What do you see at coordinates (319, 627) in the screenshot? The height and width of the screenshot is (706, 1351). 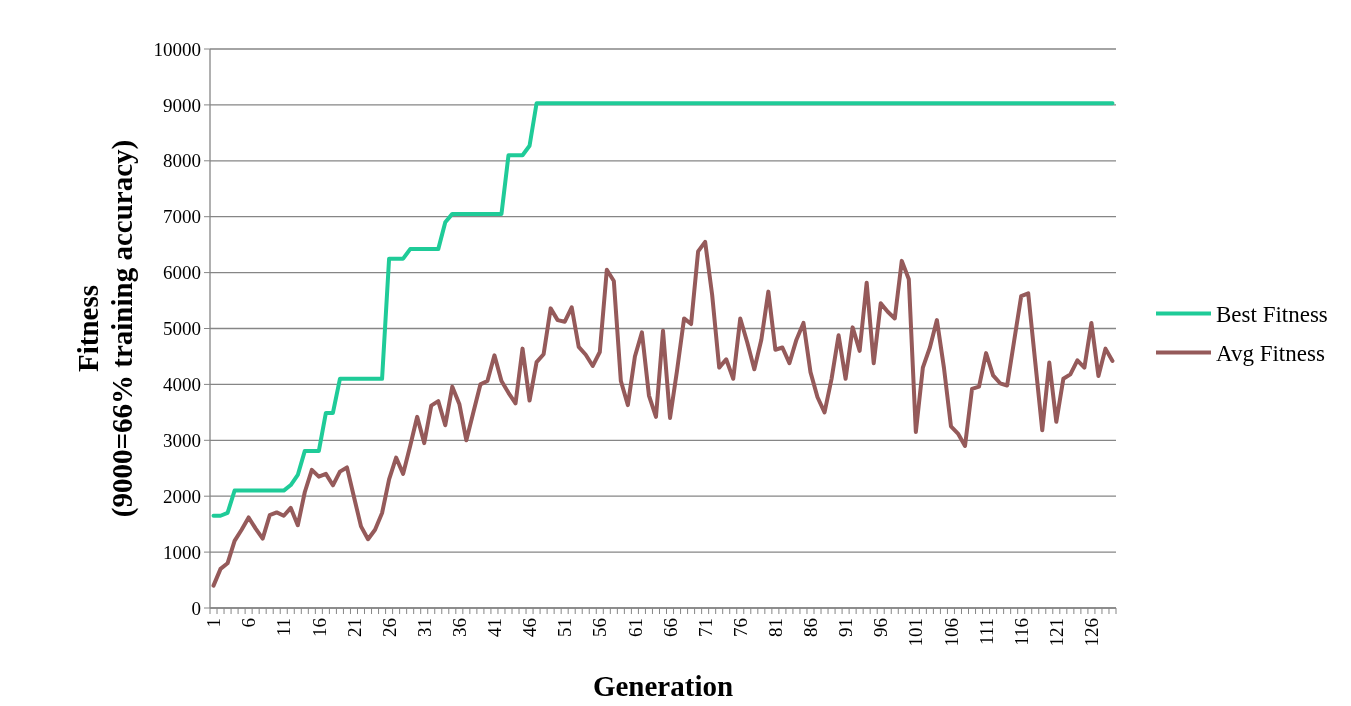 I see `x-tick-label: 16` at bounding box center [319, 627].